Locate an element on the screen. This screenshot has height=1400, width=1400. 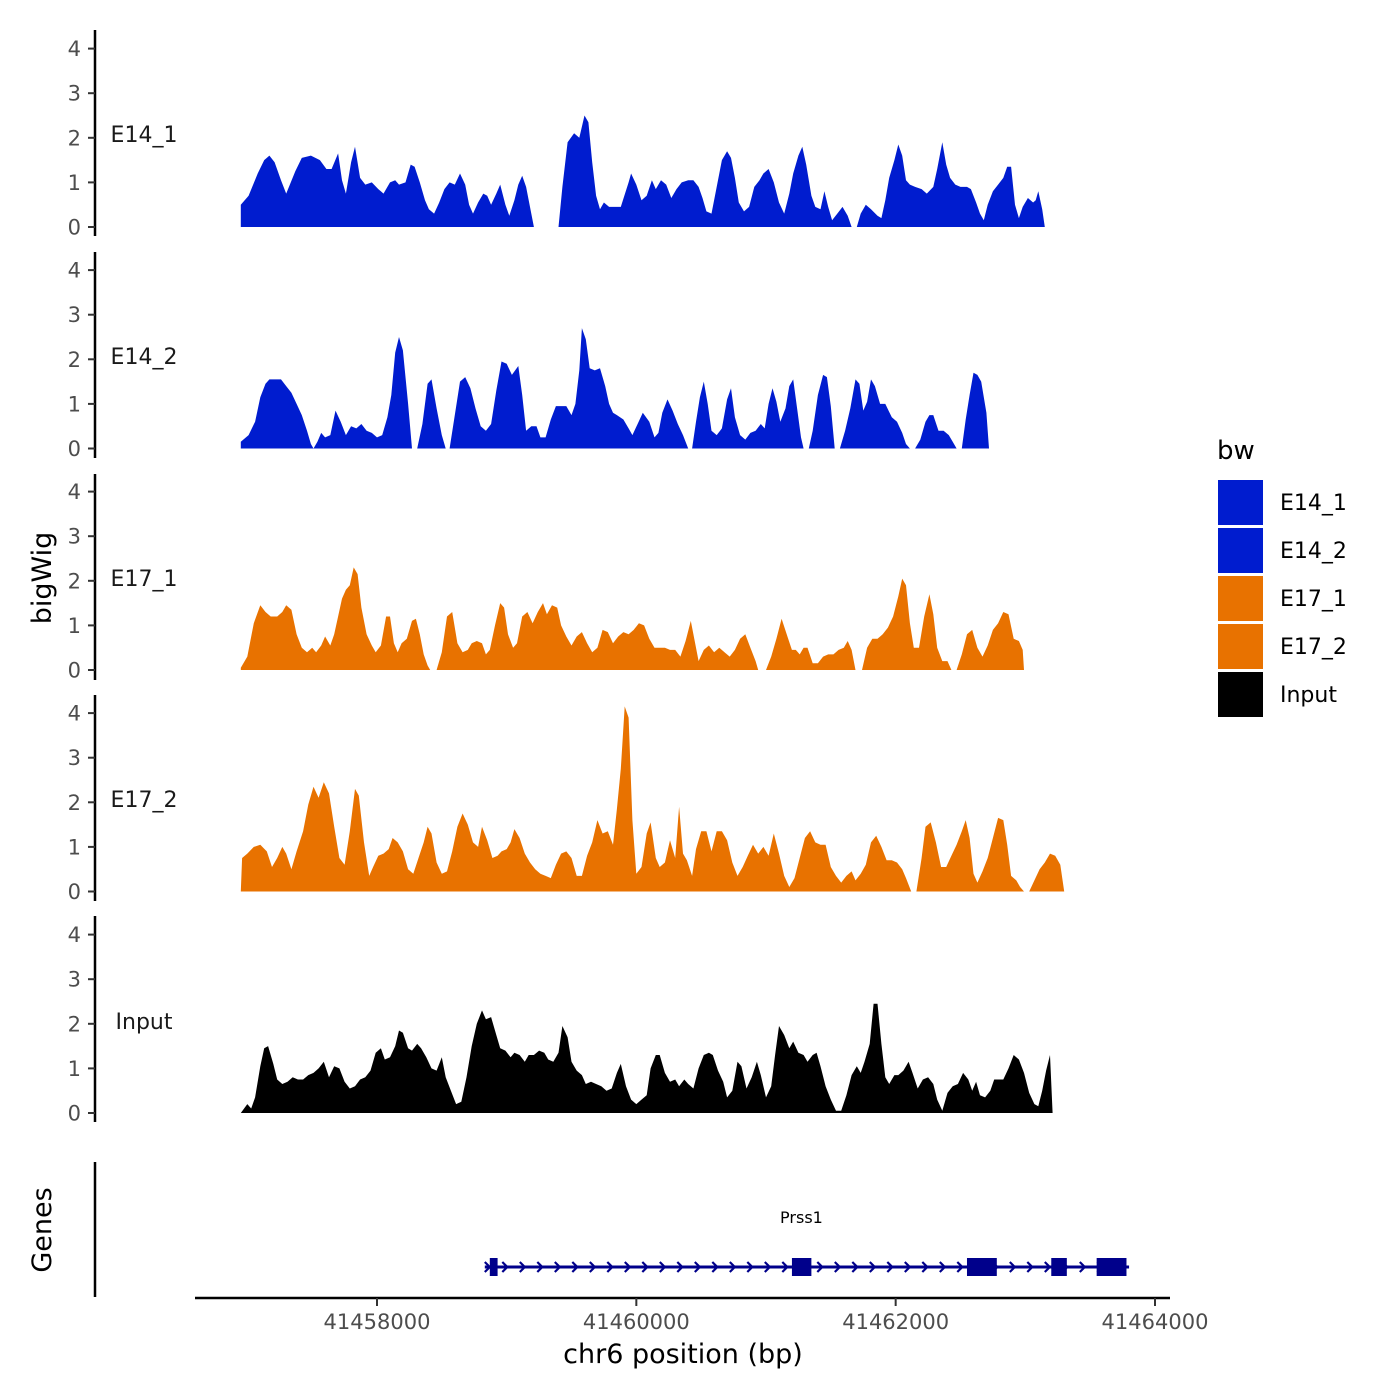
track-label: E14_2 is located at coordinates (144, 357).